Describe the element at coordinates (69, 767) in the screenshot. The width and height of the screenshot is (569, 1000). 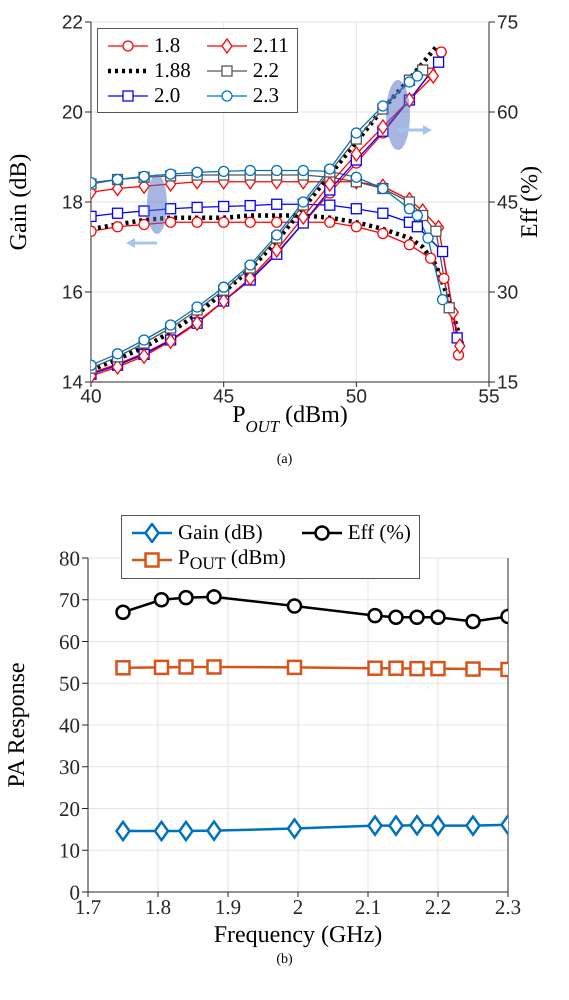
I see `y-tick-label: 30` at that location.